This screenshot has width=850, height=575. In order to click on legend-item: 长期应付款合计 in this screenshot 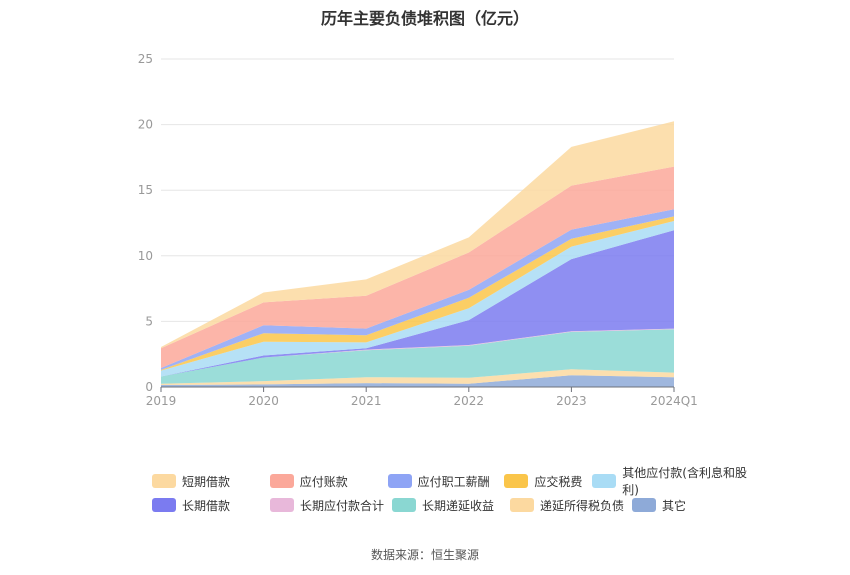, I will do `click(331, 505)`.